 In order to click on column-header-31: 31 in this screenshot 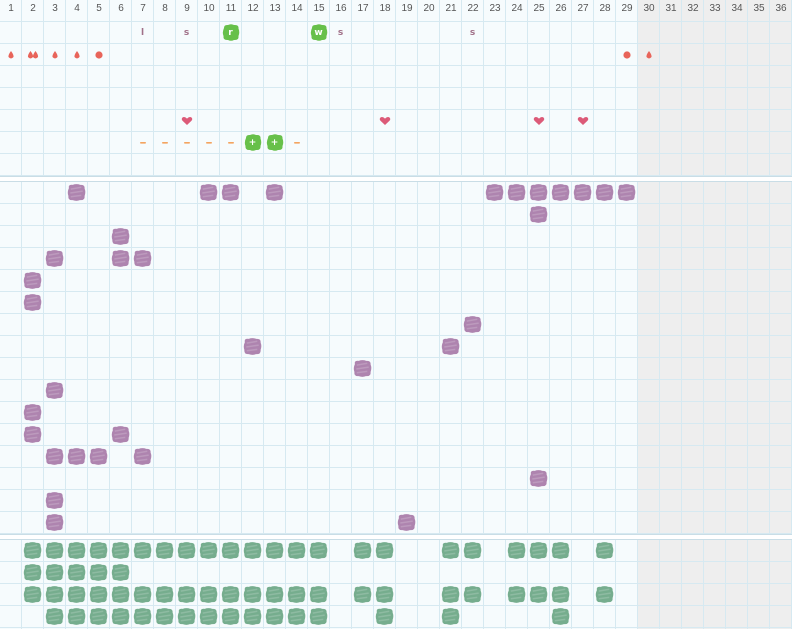, I will do `click(671, 8)`.